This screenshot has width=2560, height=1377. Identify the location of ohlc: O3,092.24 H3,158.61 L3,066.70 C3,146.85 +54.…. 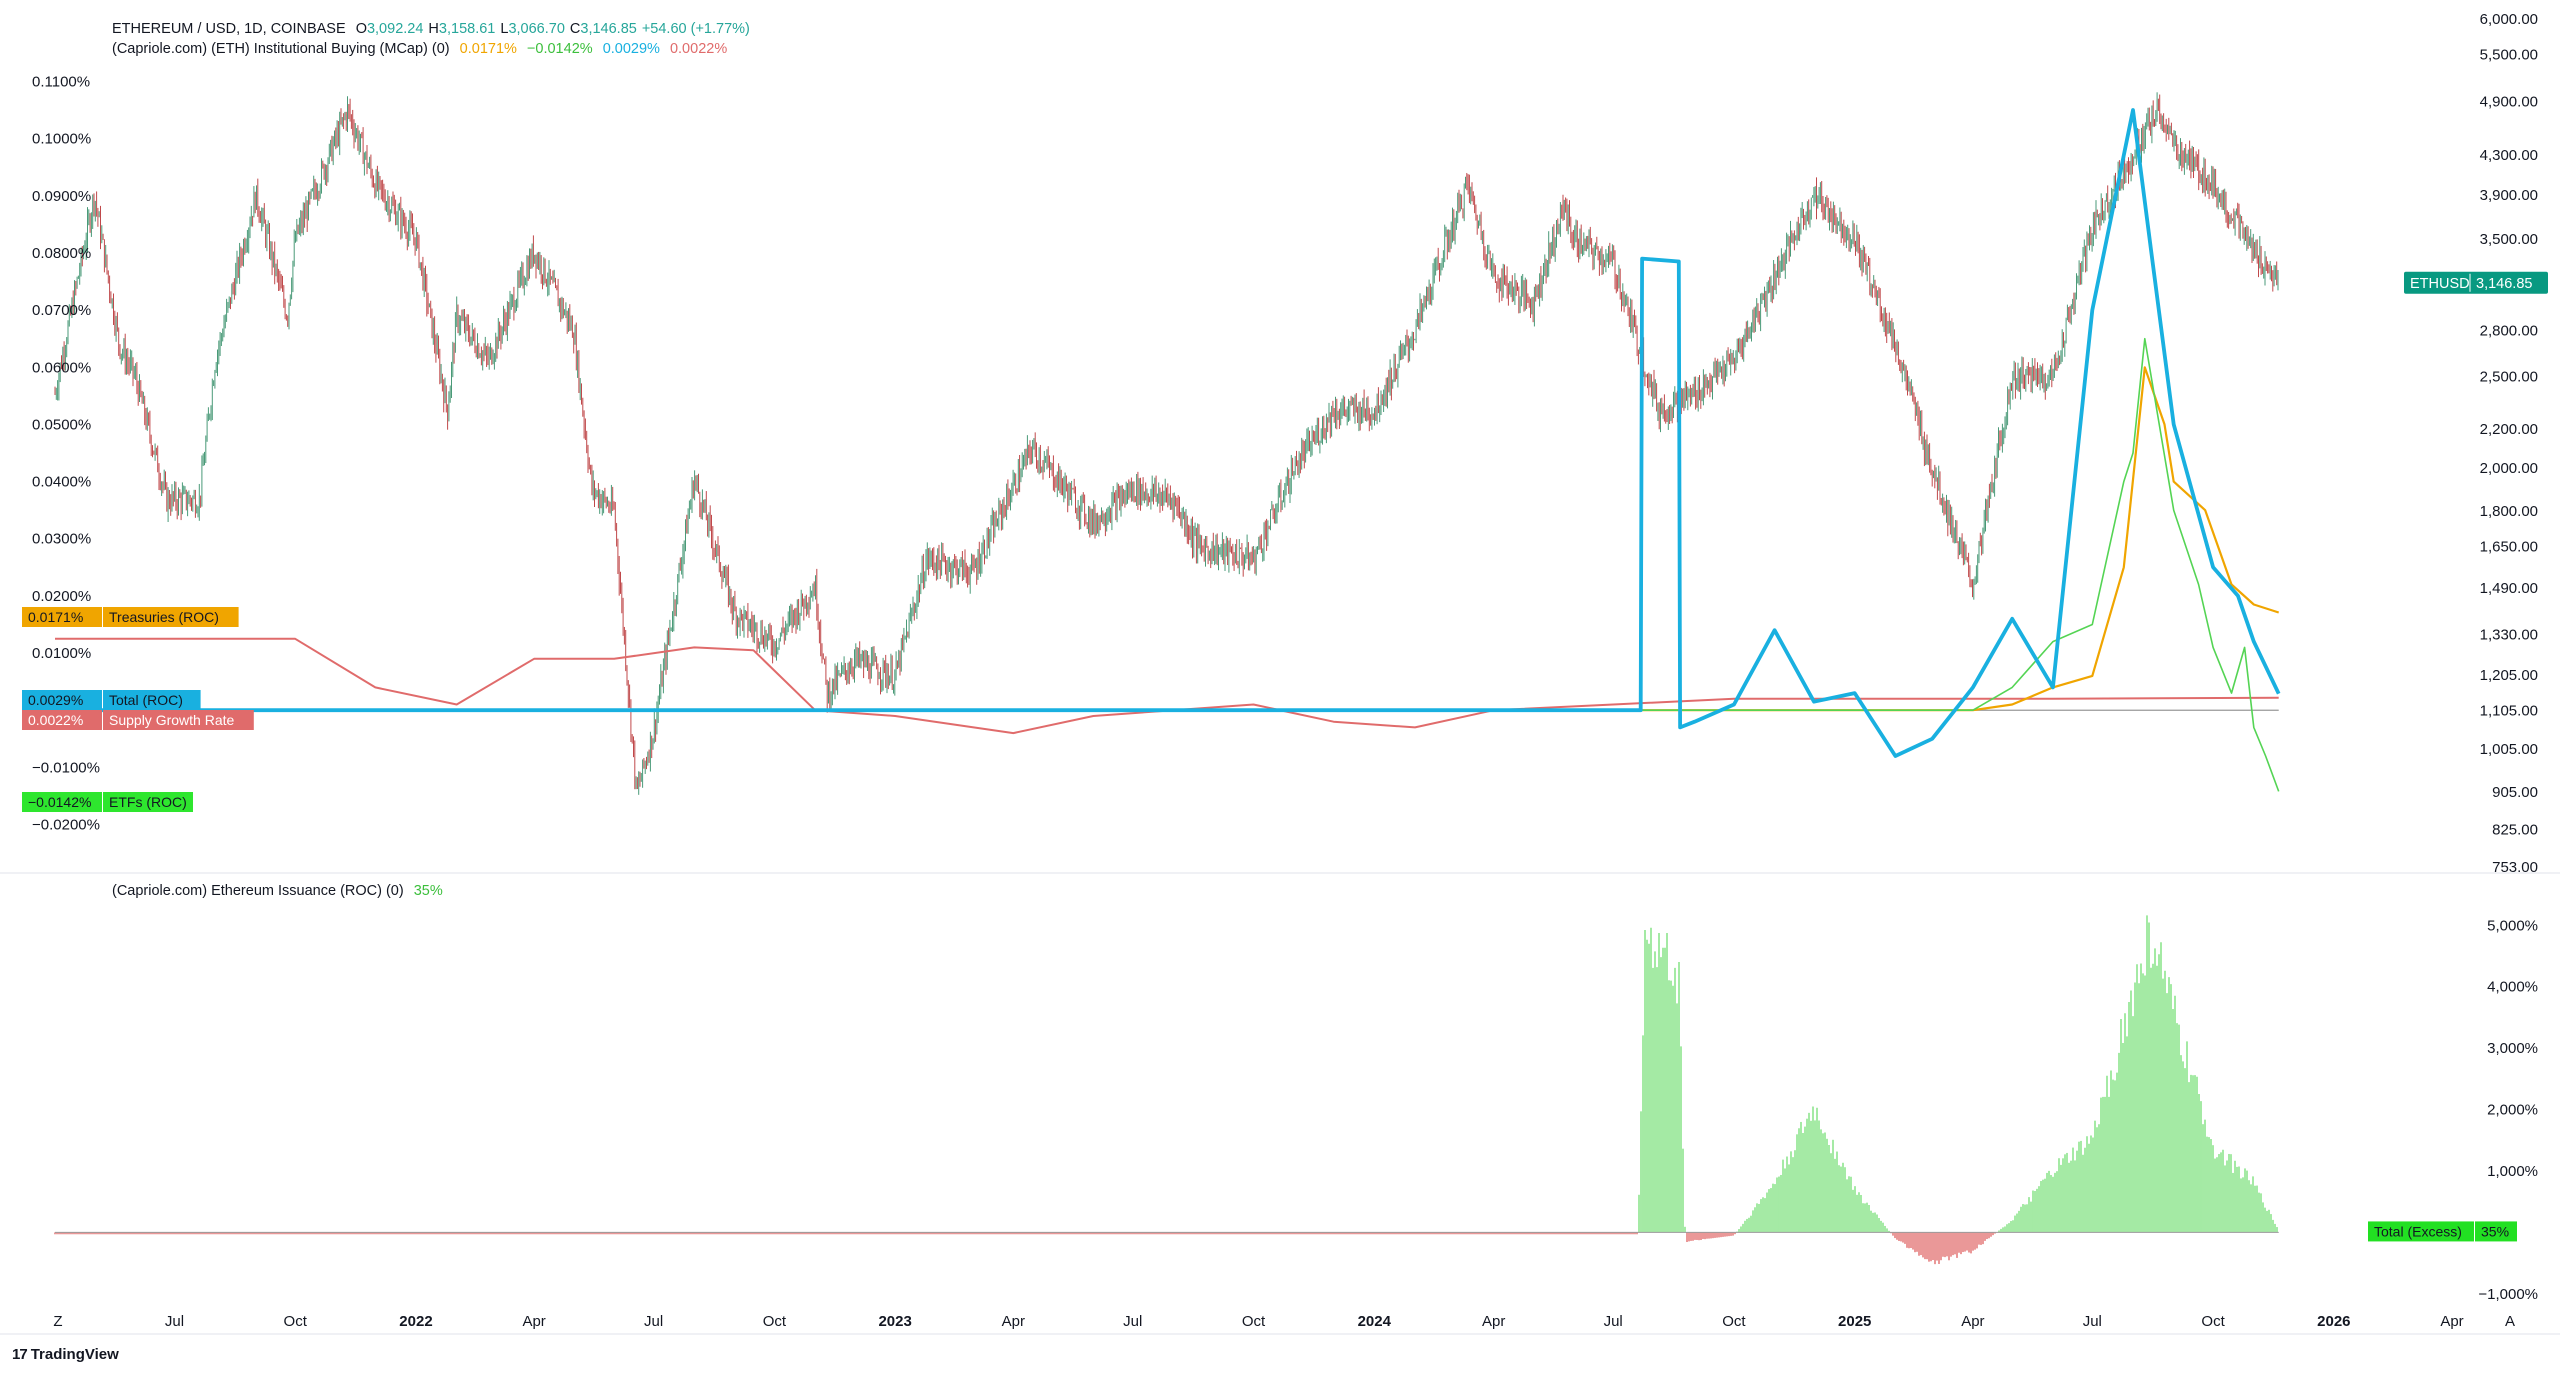
(556, 29).